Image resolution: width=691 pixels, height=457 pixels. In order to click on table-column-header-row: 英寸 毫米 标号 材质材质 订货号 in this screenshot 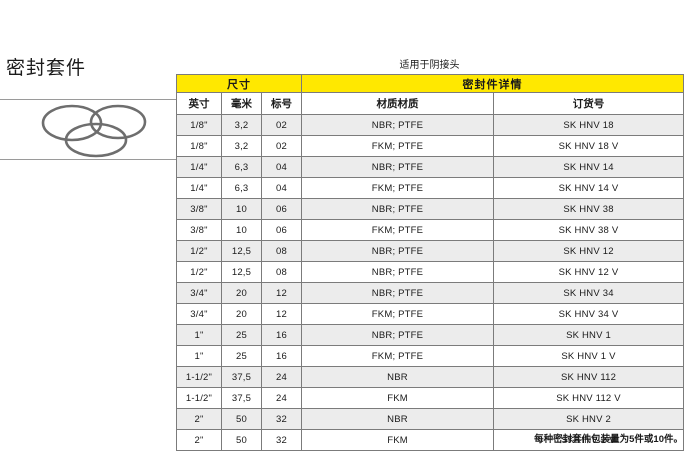, I will do `click(430, 103)`.